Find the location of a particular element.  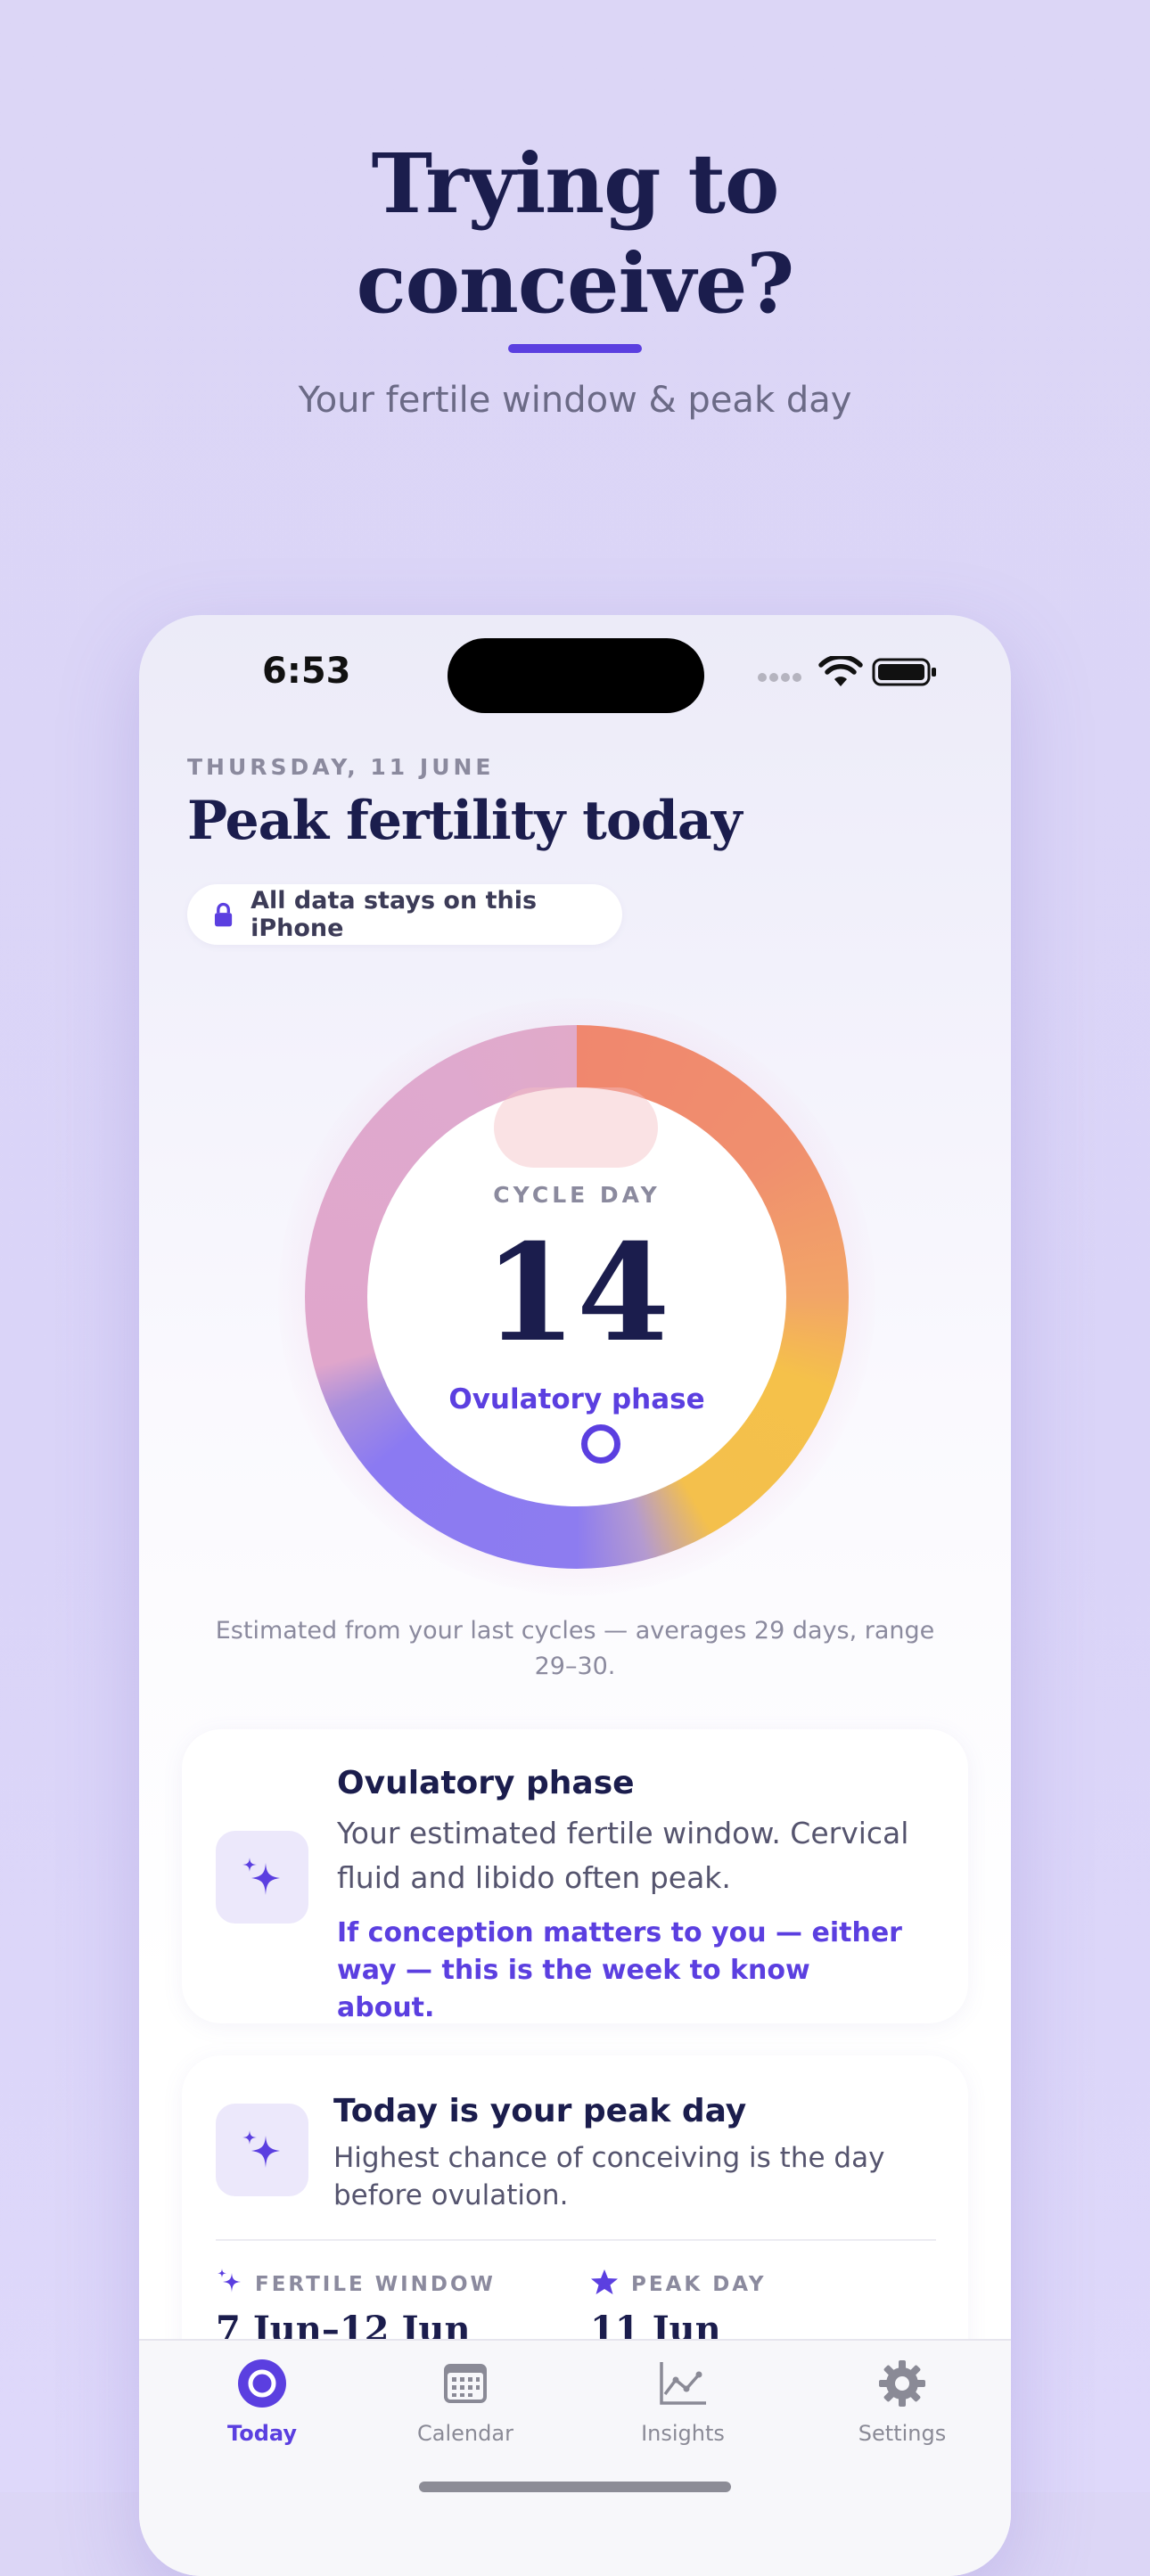

screen-title: Peak fertility today is located at coordinates (465, 821).